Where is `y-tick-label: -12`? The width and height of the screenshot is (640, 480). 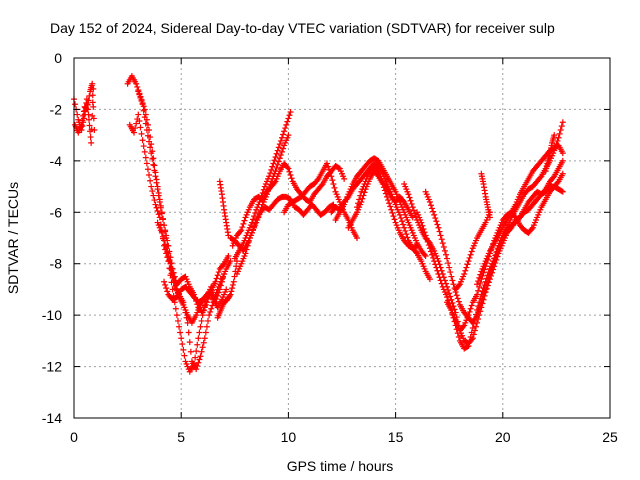
y-tick-label: -12 is located at coordinates (52, 367).